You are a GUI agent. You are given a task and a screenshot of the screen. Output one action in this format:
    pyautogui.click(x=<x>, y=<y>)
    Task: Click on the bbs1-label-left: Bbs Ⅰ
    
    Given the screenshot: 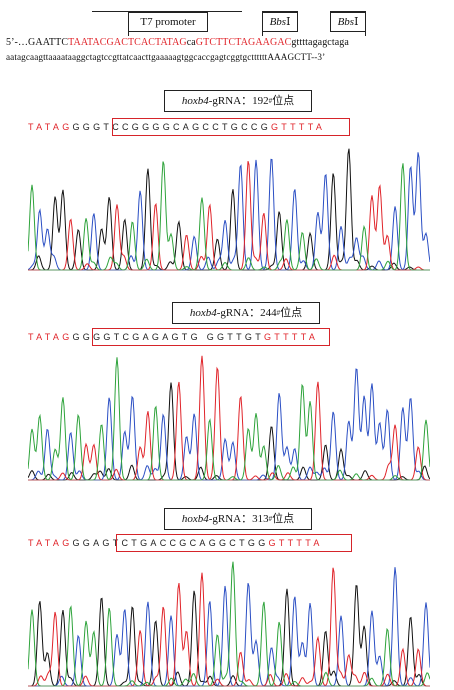 What is the action you would take?
    pyautogui.click(x=280, y=22)
    